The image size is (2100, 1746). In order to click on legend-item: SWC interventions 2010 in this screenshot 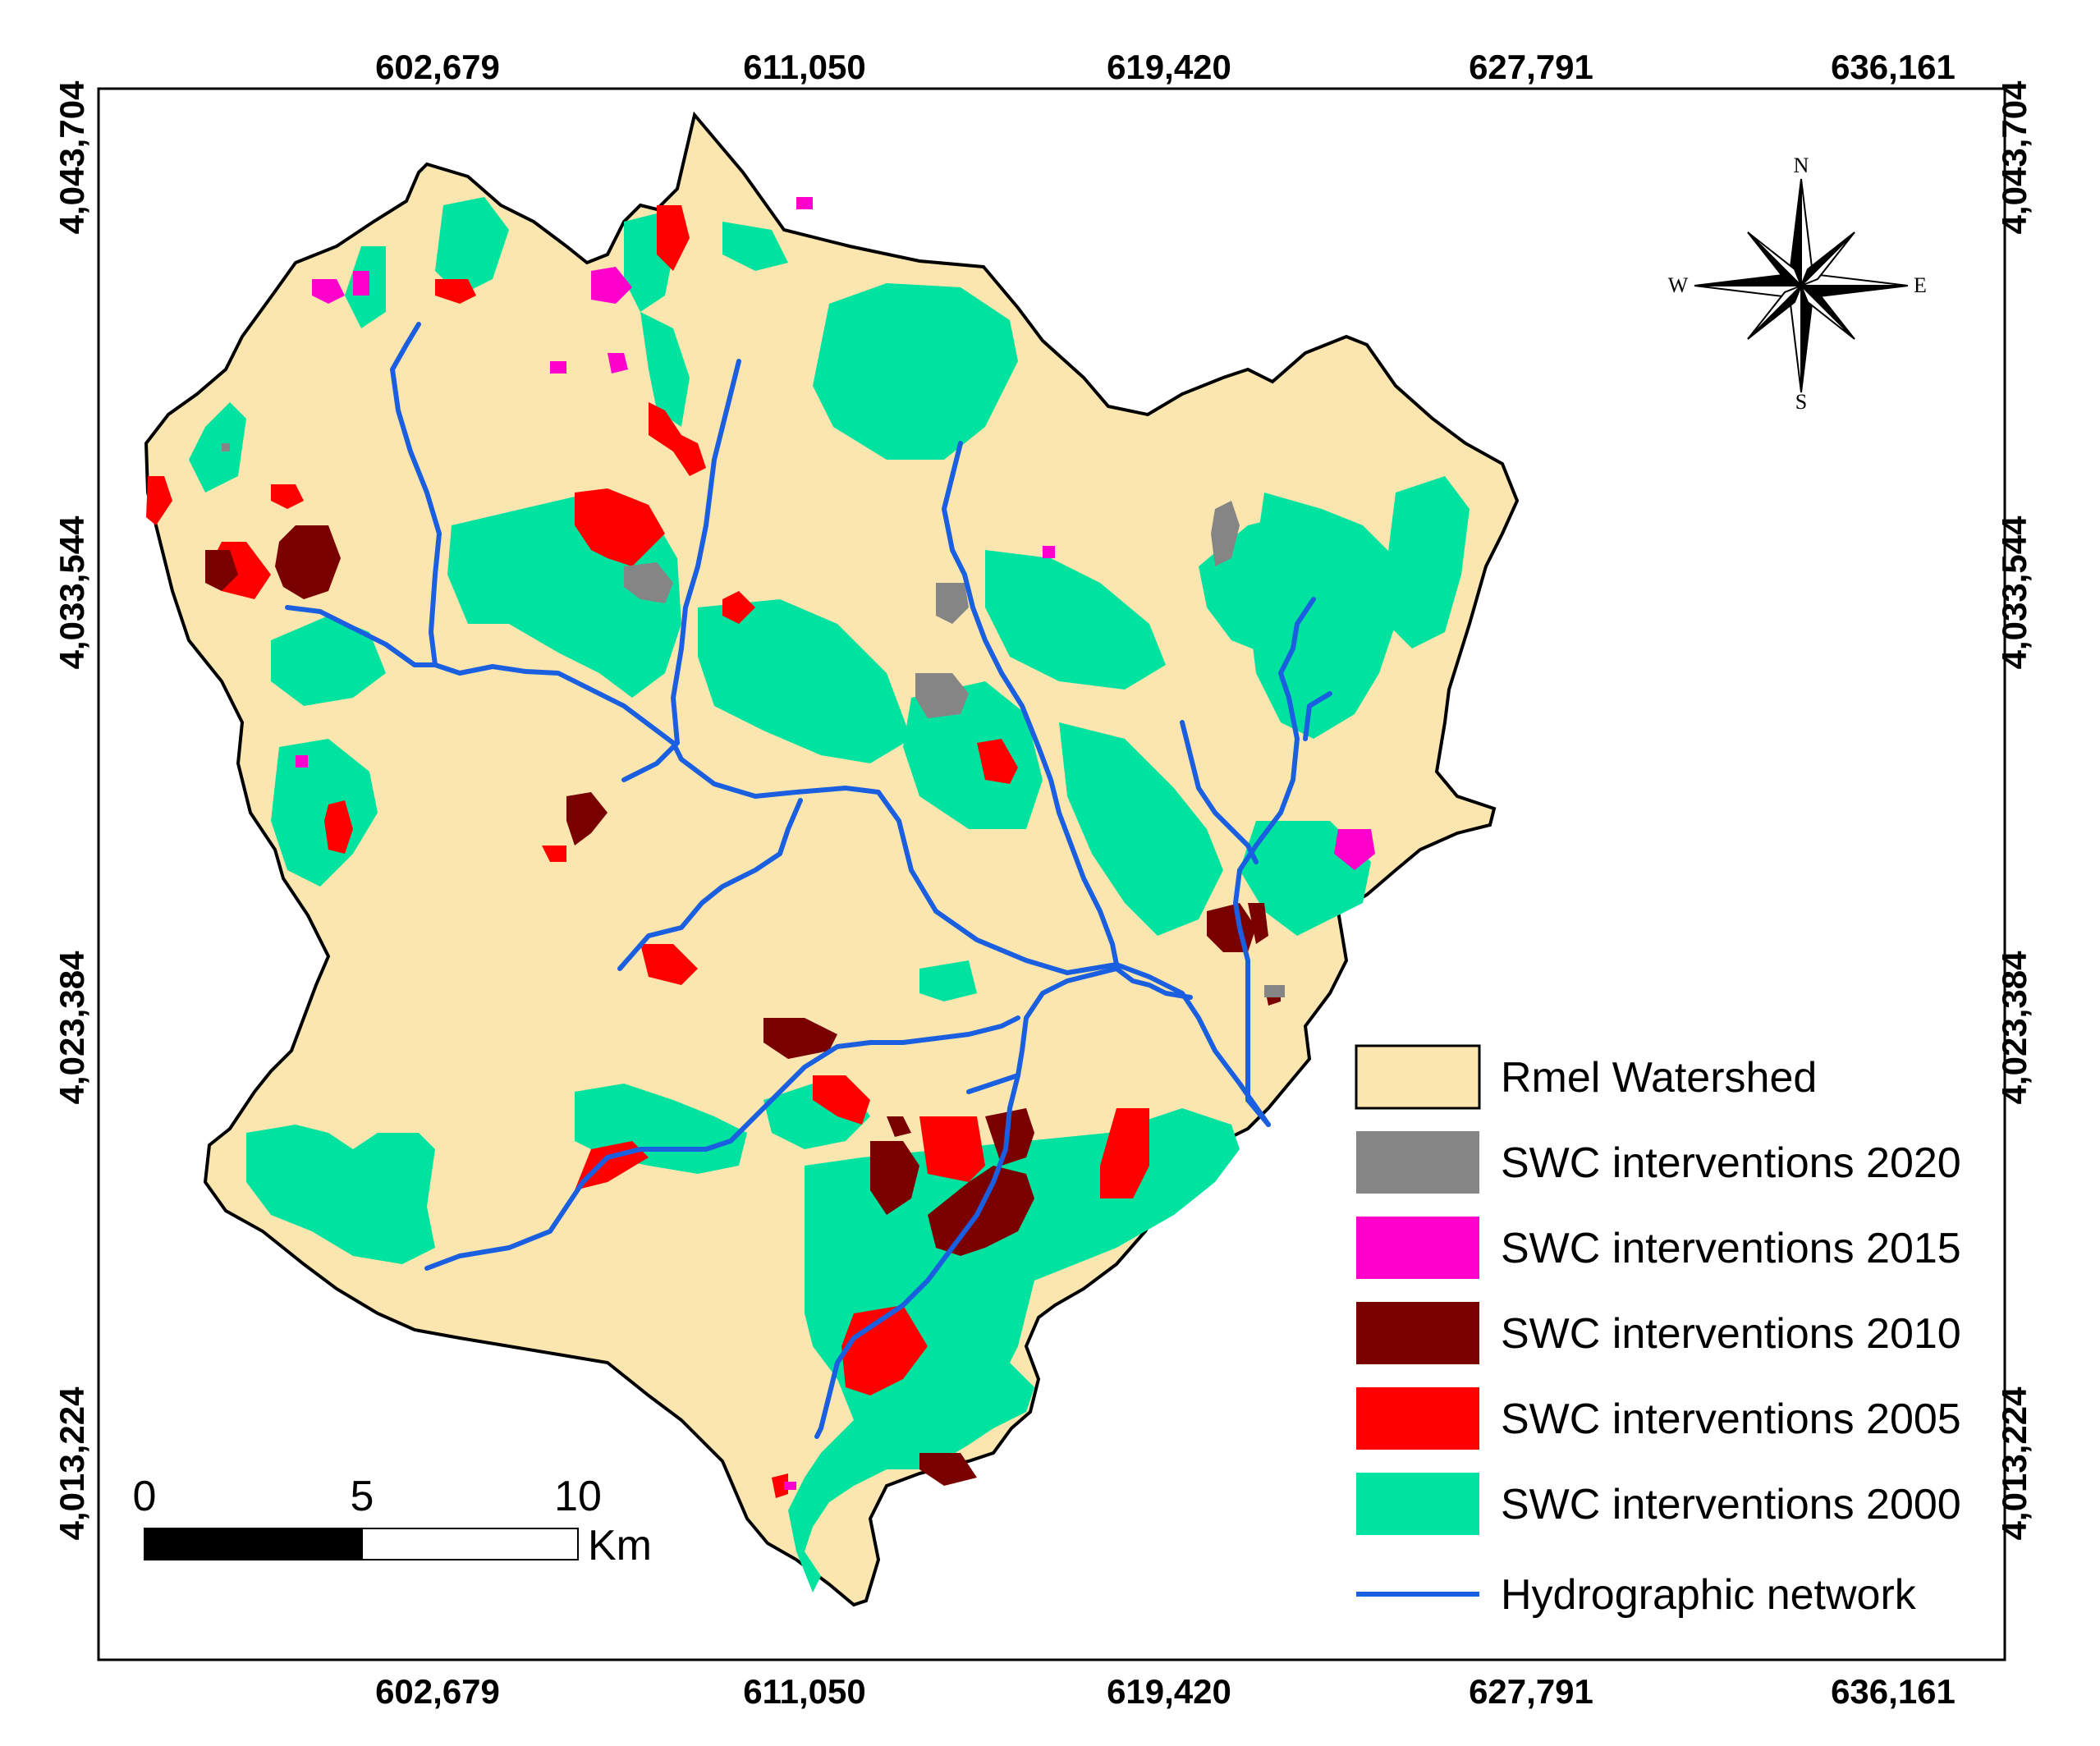, I will do `click(1658, 1333)`.